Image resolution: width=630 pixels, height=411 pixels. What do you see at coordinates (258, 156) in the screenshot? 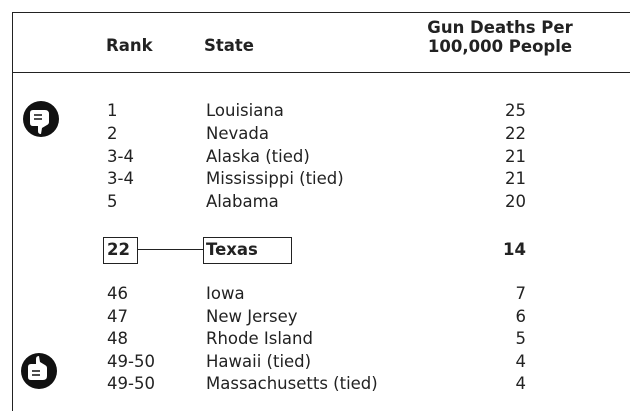
I see `state-cell: Alaska (tied)` at bounding box center [258, 156].